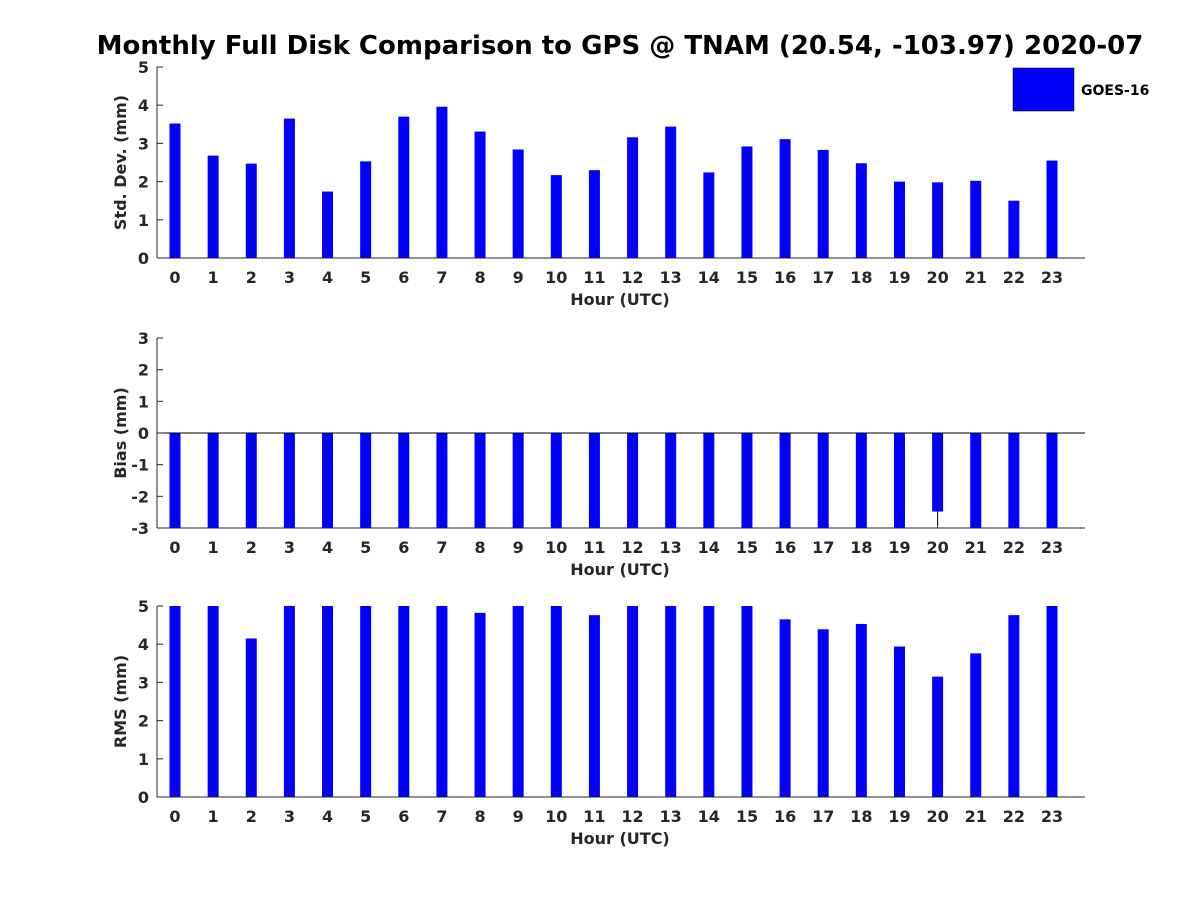 The height and width of the screenshot is (900, 1200). Describe the element at coordinates (518, 277) in the screenshot. I see `x-tick-label: 9` at that location.